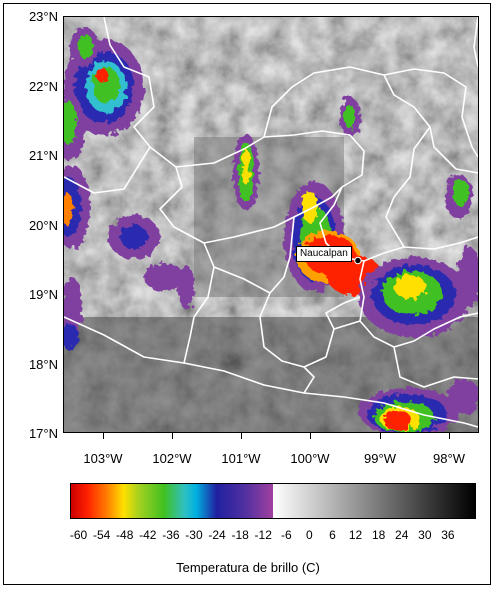 The image size is (496, 590). I want to click on lat-label-19n: 19°N, so click(43, 294).